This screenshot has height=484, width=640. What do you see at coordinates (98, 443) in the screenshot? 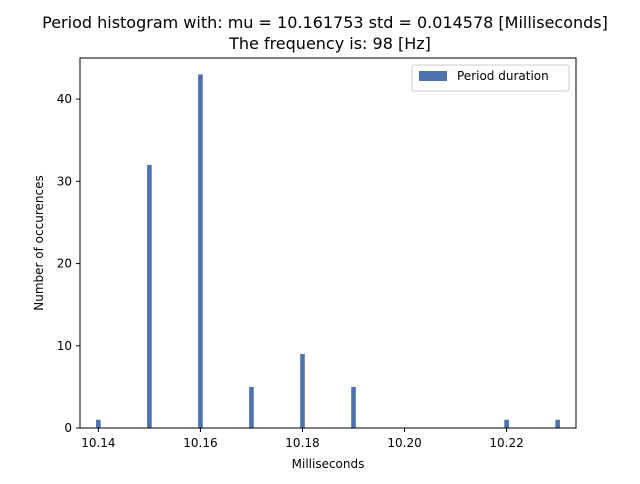
I see `x-tick-label: 10.14` at bounding box center [98, 443].